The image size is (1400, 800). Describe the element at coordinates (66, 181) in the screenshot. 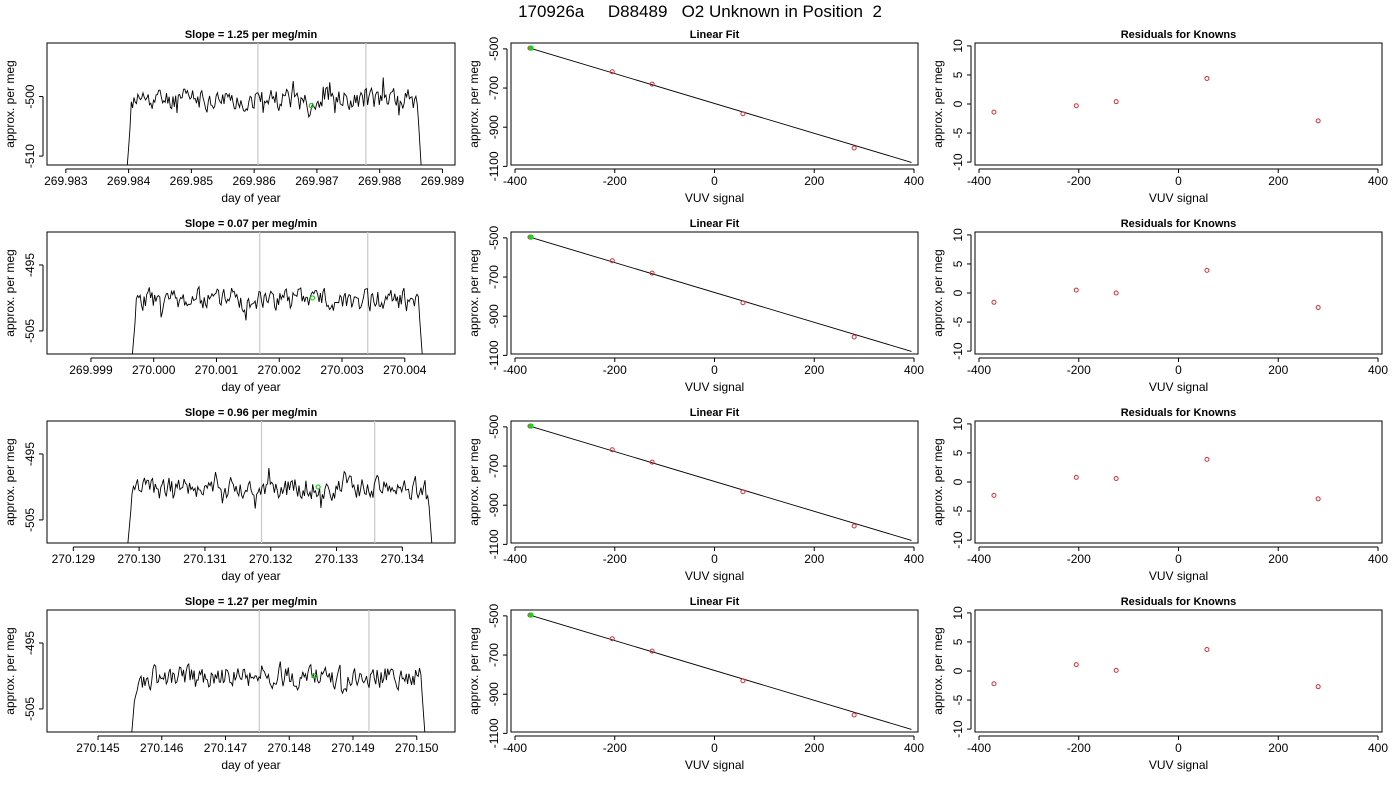

I see `x-tick-label: 269.983` at that location.